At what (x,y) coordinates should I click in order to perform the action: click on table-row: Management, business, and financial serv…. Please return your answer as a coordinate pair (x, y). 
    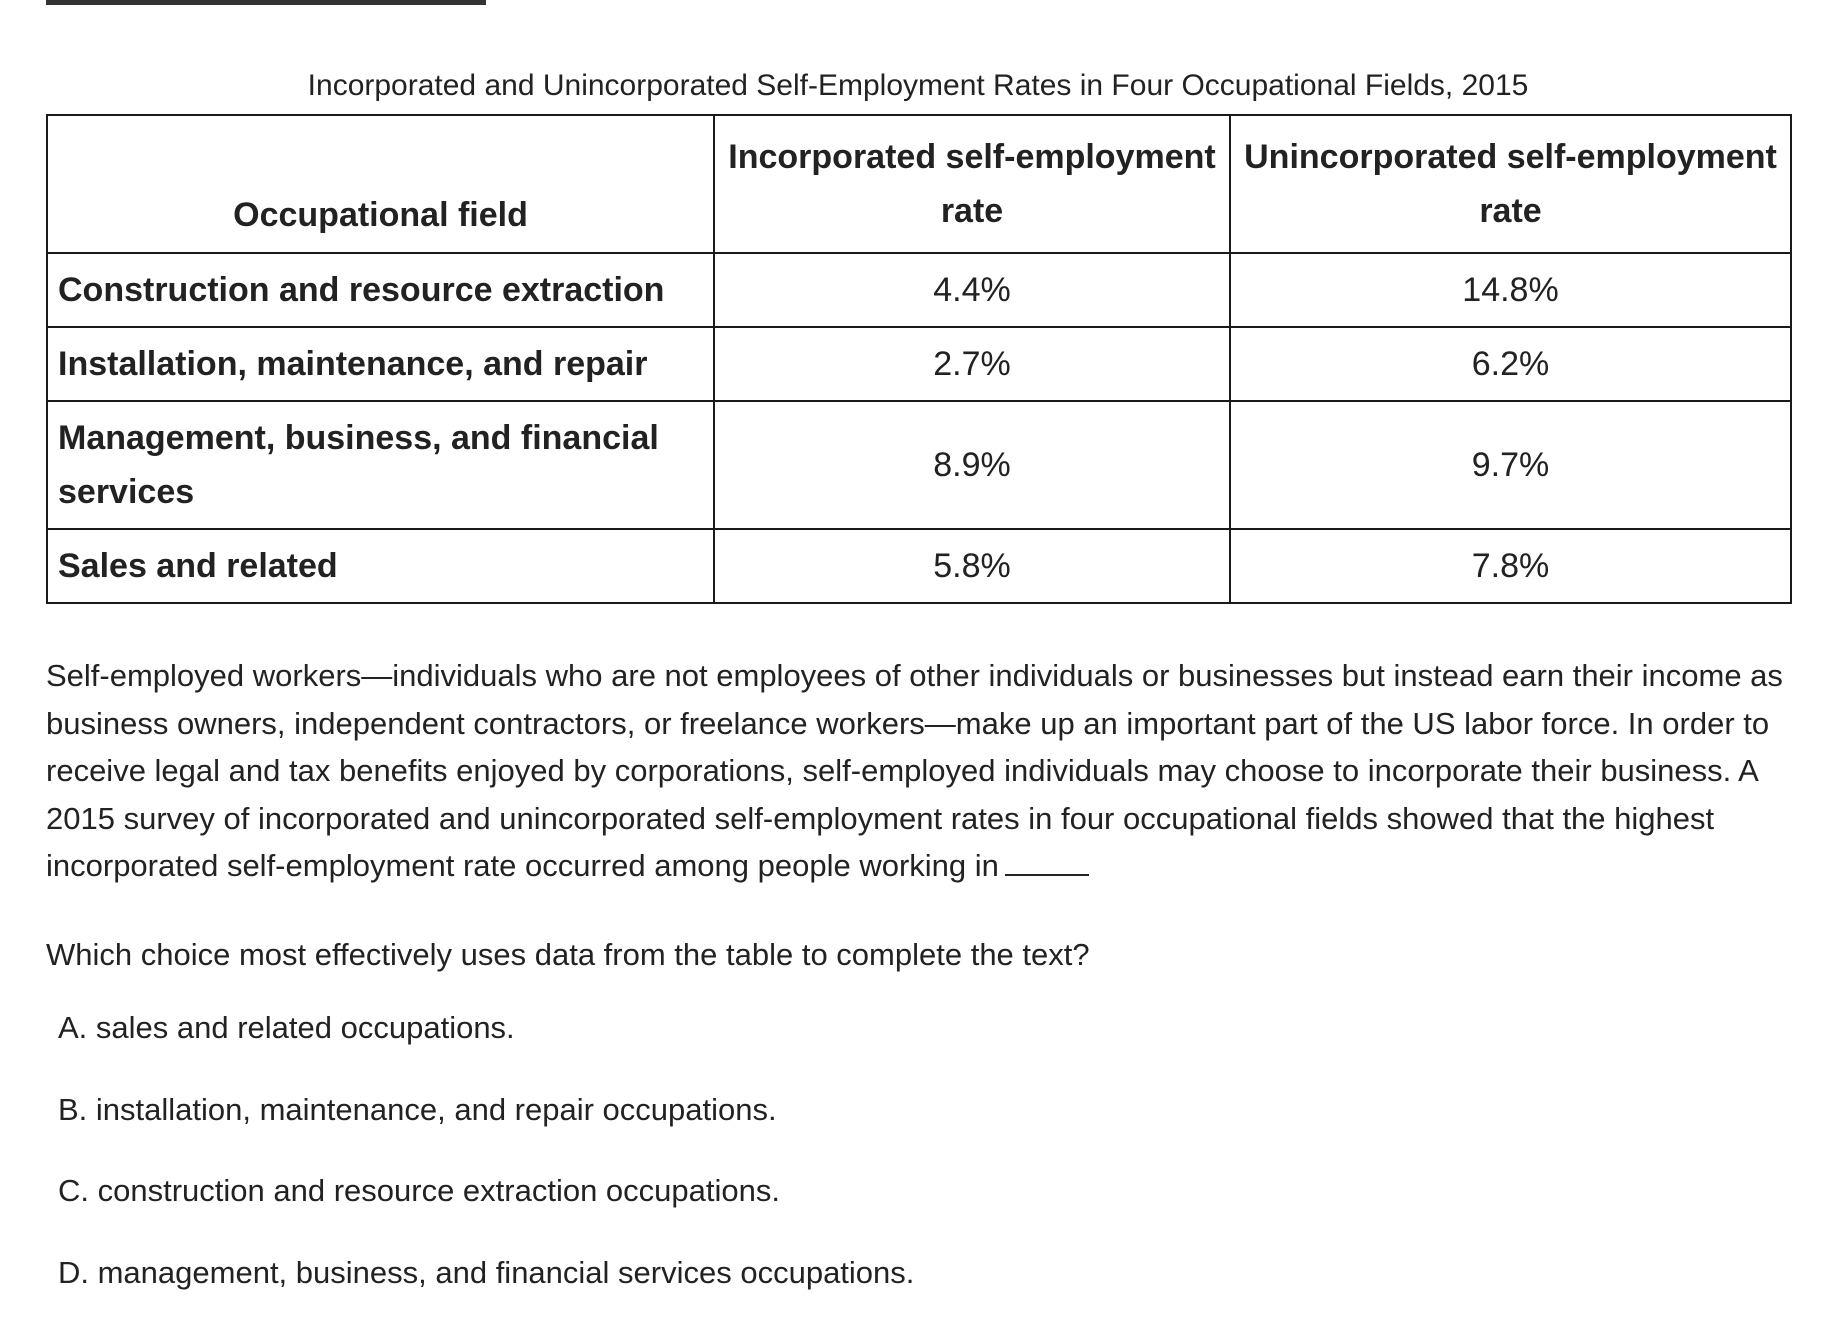
    Looking at the image, I should click on (919, 465).